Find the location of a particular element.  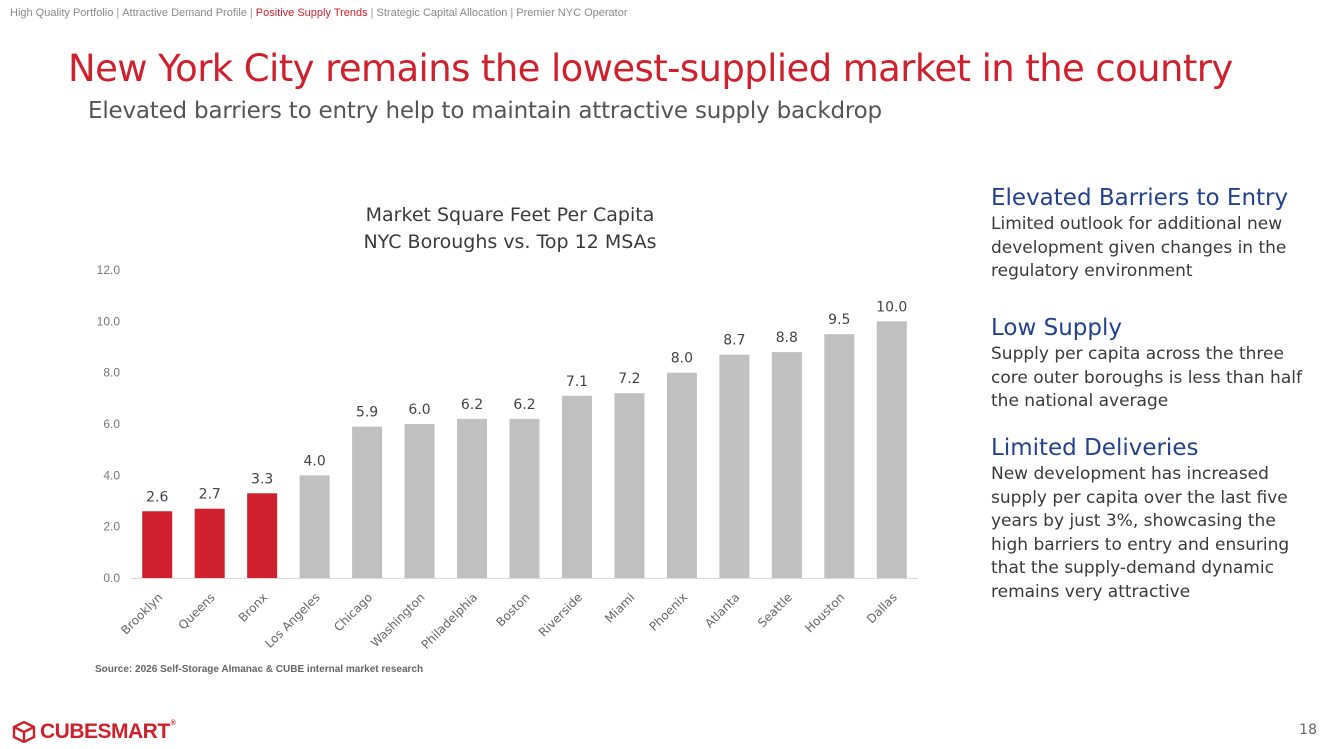

y-tick-label: 8.0 is located at coordinates (111, 373).